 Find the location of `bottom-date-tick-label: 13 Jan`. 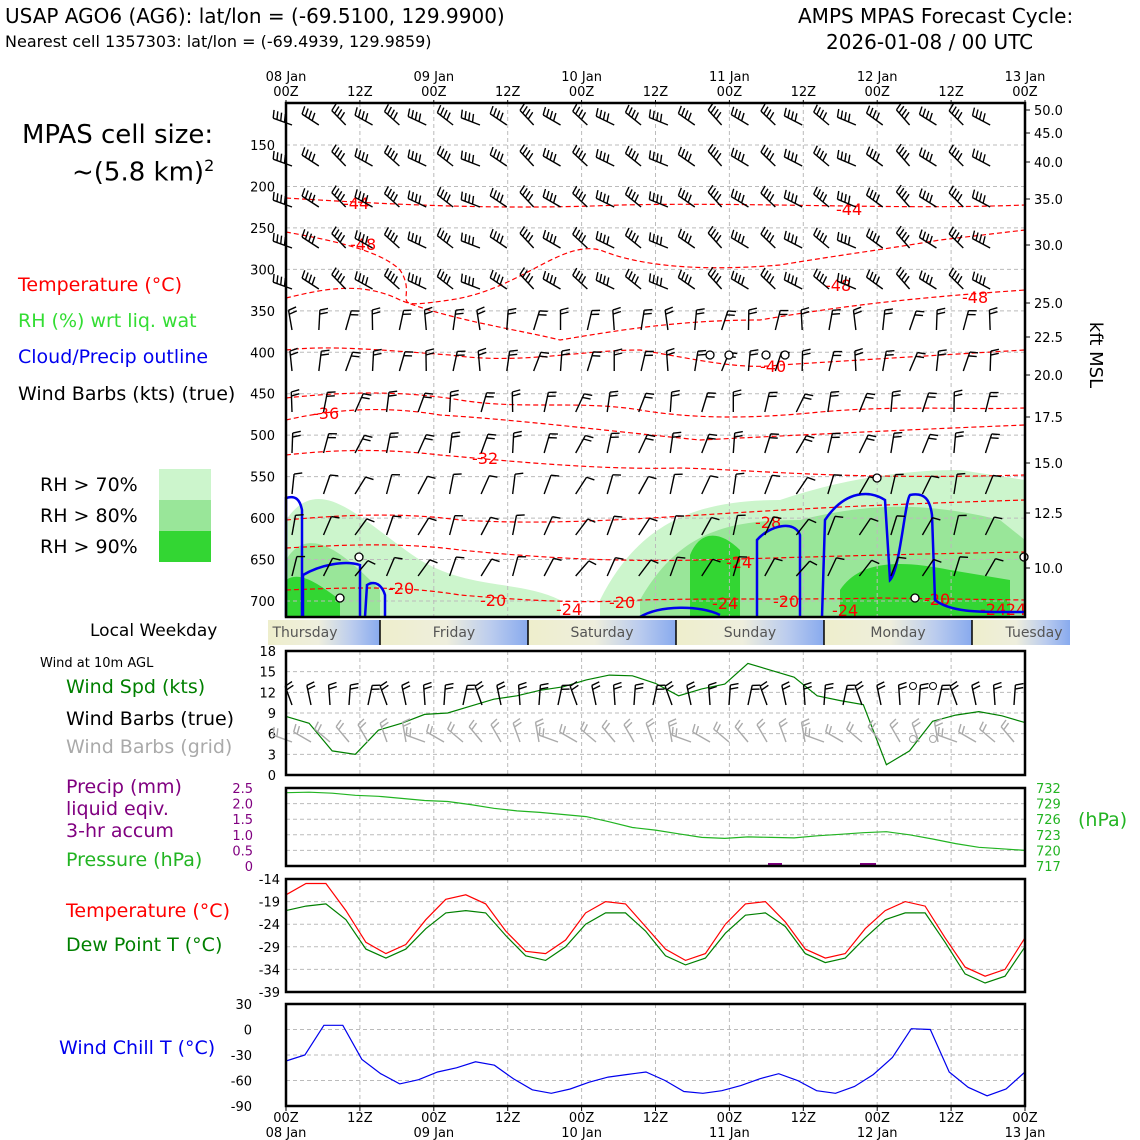

bottom-date-tick-label: 13 Jan is located at coordinates (1025, 1133).